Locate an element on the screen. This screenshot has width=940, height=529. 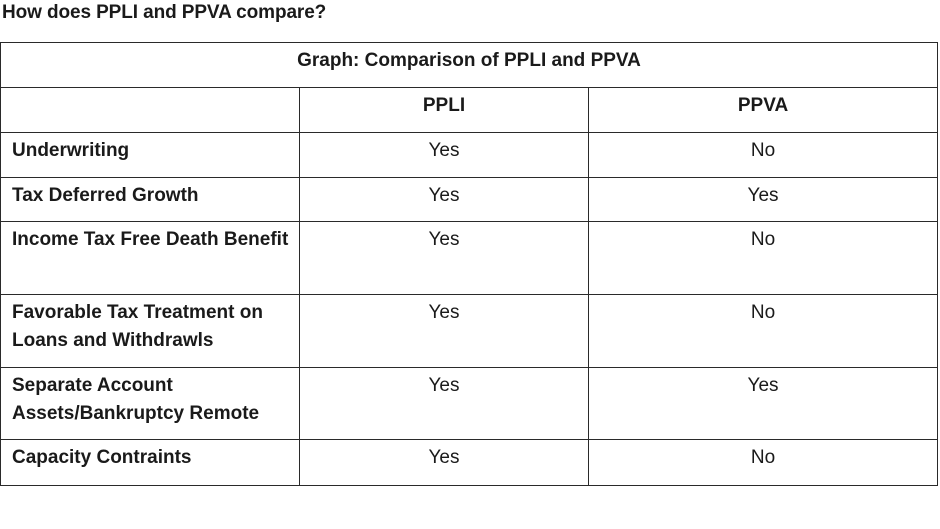
column-header-empty is located at coordinates (150, 110).